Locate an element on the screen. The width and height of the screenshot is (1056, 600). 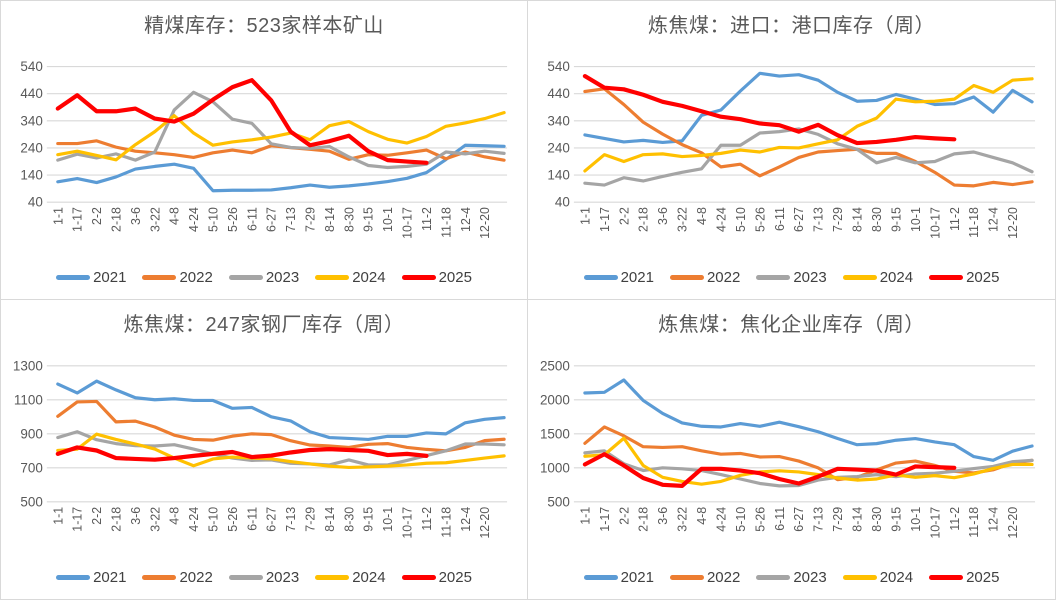
x-axis-tick-label: 3-6 is located at coordinates (663, 216).